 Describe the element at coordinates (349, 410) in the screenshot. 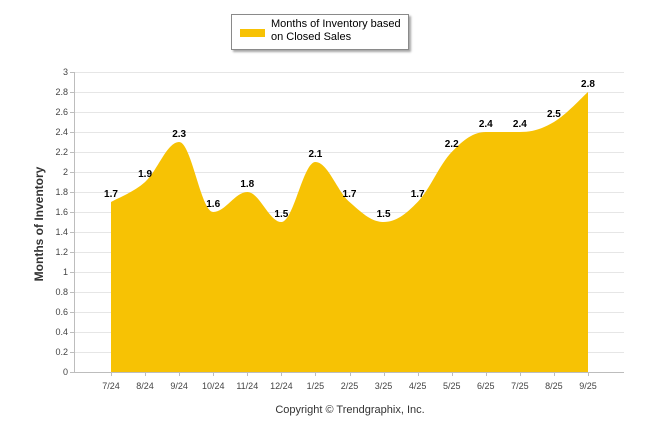

I see `copyright-footer: Copyright © Trendgraphix, Inc.` at that location.